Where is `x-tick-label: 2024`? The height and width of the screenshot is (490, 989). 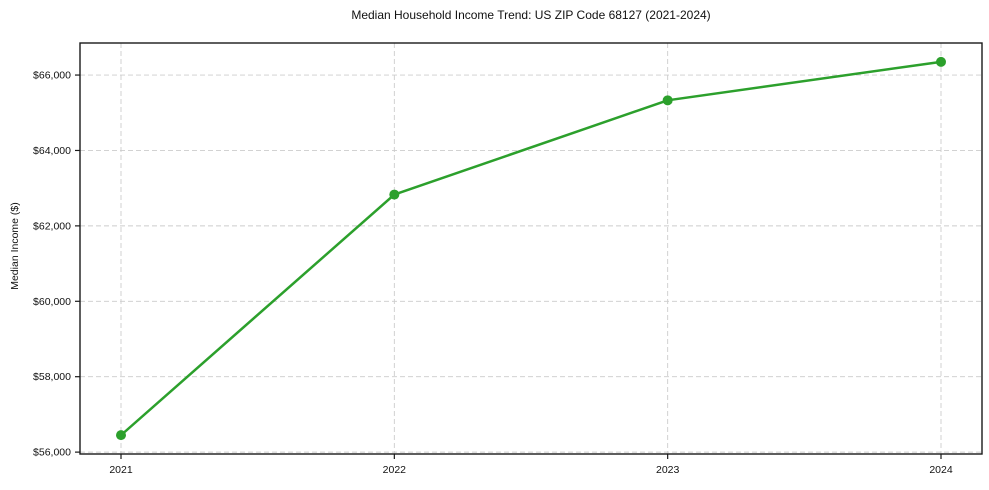 x-tick-label: 2024 is located at coordinates (941, 470).